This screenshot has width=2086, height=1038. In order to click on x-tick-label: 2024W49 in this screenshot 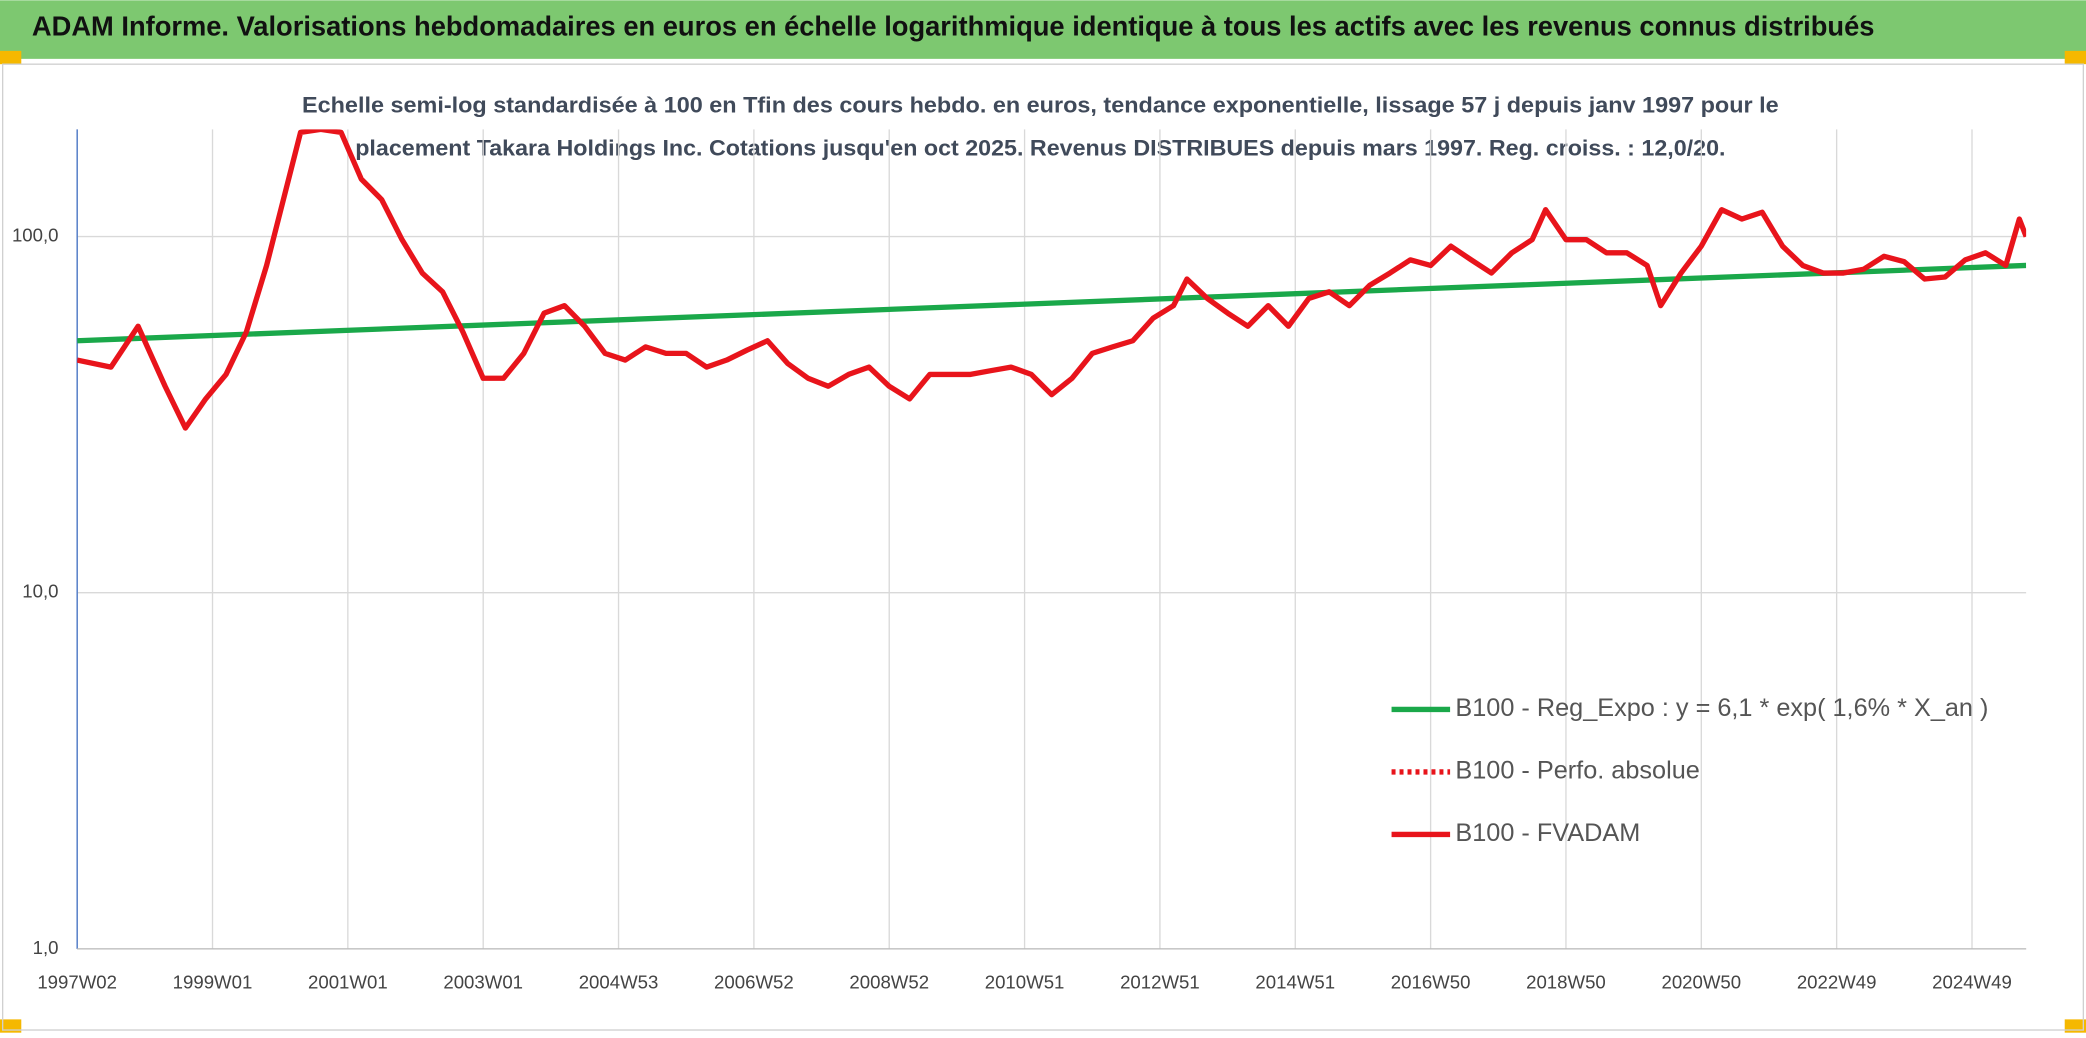, I will do `click(1972, 981)`.